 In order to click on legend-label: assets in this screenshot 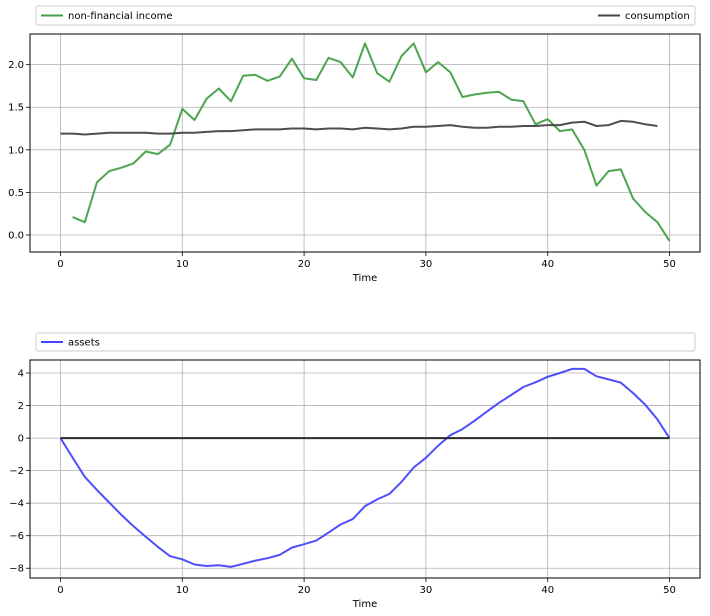, I will do `click(84, 343)`.